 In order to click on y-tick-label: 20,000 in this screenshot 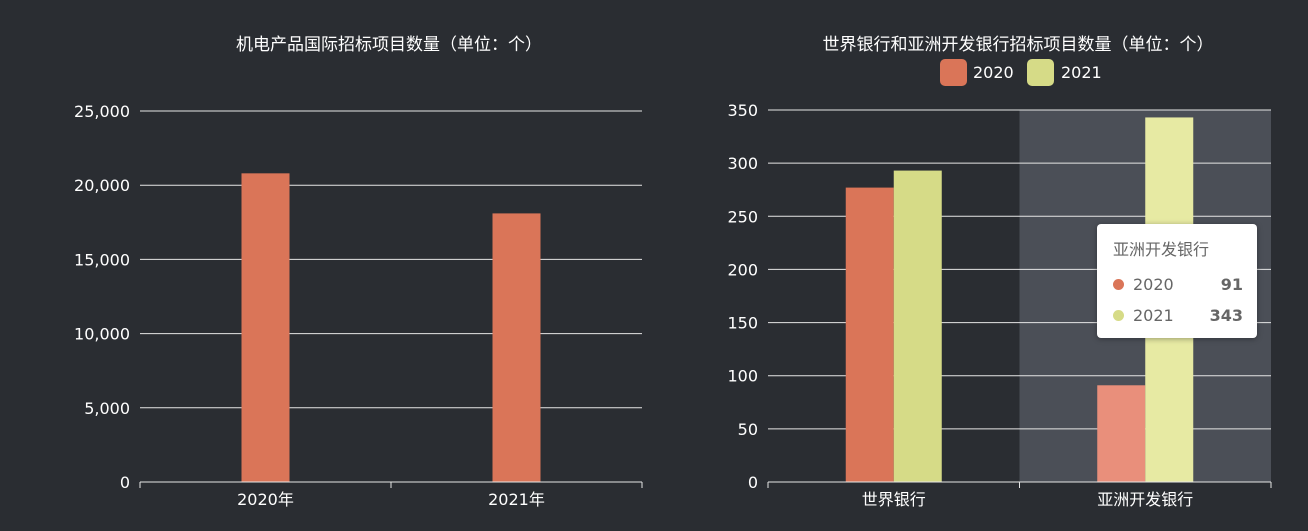, I will do `click(102, 185)`.